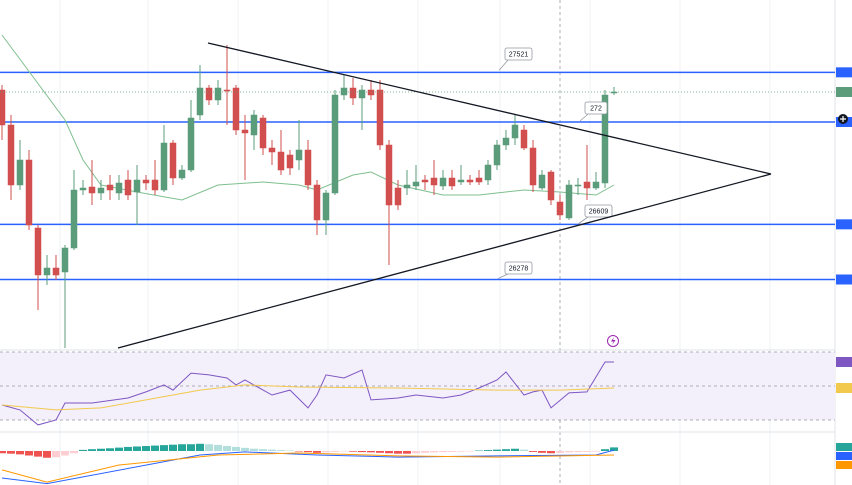 The width and height of the screenshot is (852, 485). Describe the element at coordinates (613, 341) in the screenshot. I see `alert-bolt` at that location.